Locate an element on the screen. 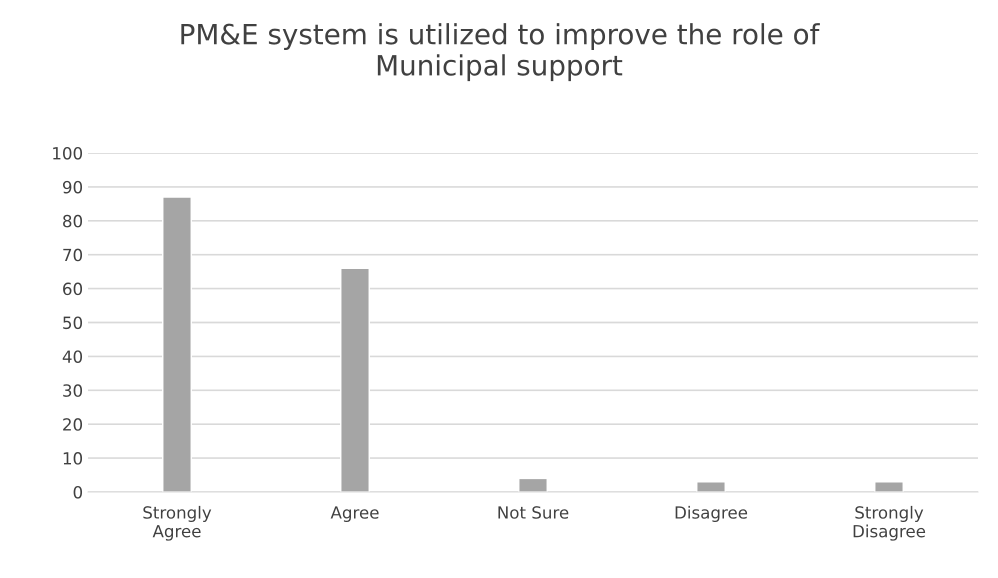  y-tick-label: 80 is located at coordinates (72, 221).